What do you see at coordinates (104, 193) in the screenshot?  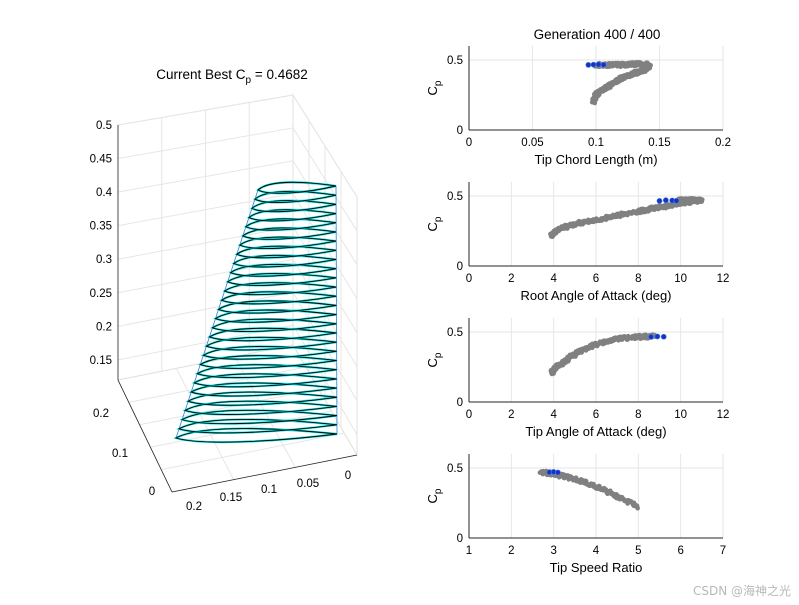 I see `z-tick-label: 0.4` at bounding box center [104, 193].